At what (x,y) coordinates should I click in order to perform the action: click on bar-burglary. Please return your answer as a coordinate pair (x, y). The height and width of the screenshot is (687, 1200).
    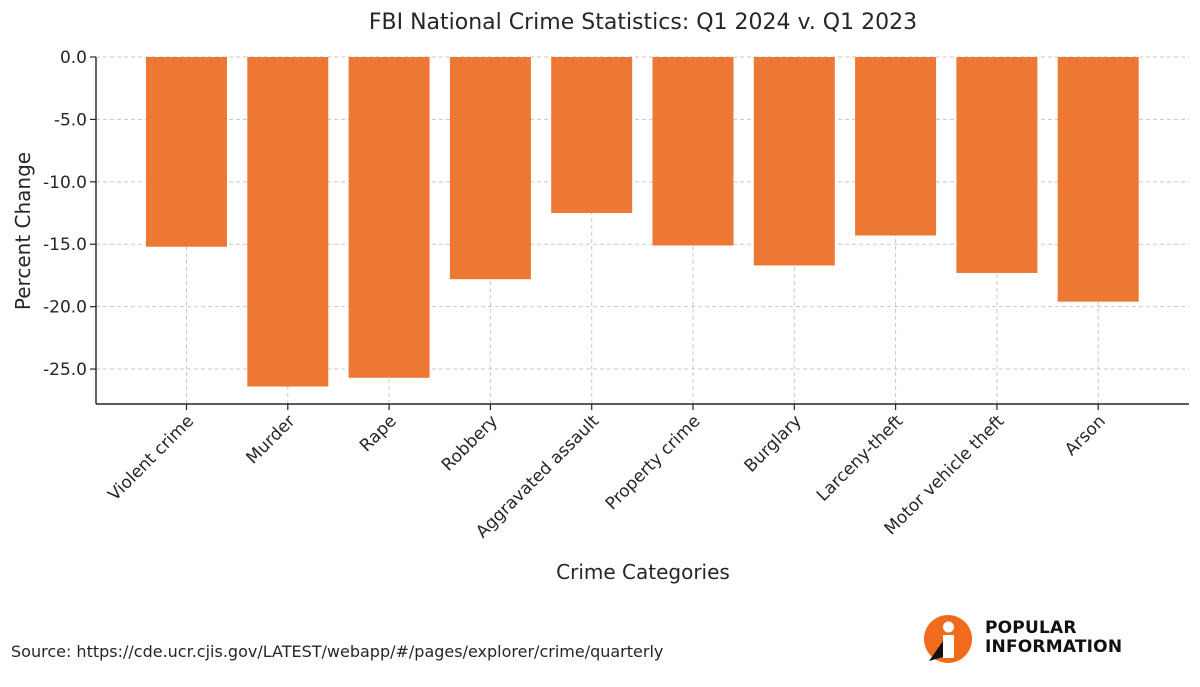
    Looking at the image, I should click on (794, 161).